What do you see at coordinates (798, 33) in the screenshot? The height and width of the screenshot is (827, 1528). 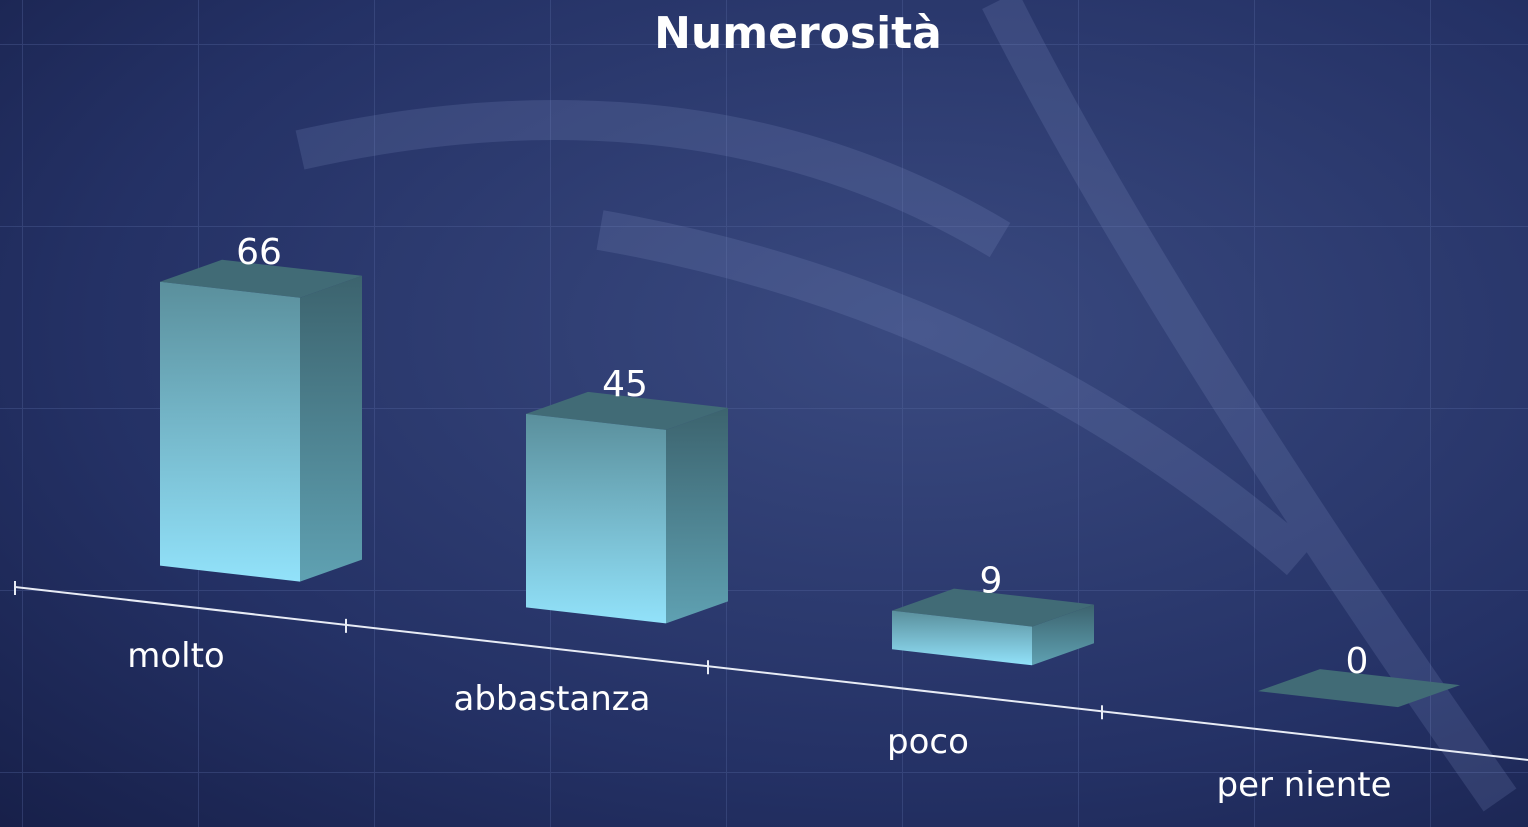 I see `chart-title: Numerosità` at bounding box center [798, 33].